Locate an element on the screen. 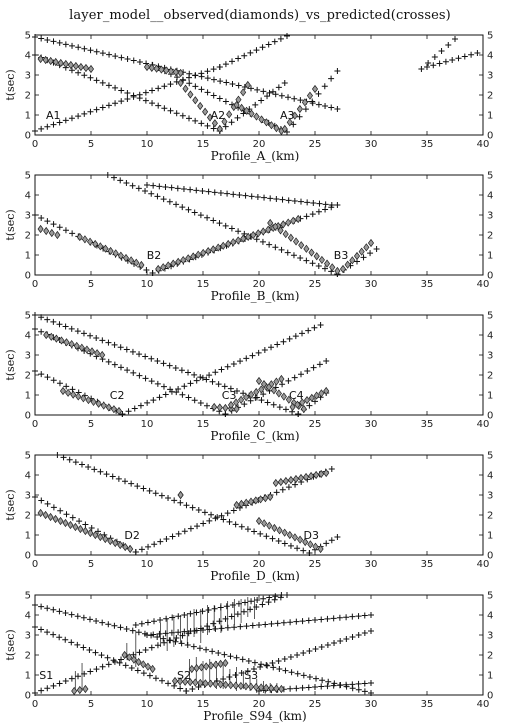 The height and width of the screenshot is (726, 520). y-tick-label-right: 1 is located at coordinates (490, 256).